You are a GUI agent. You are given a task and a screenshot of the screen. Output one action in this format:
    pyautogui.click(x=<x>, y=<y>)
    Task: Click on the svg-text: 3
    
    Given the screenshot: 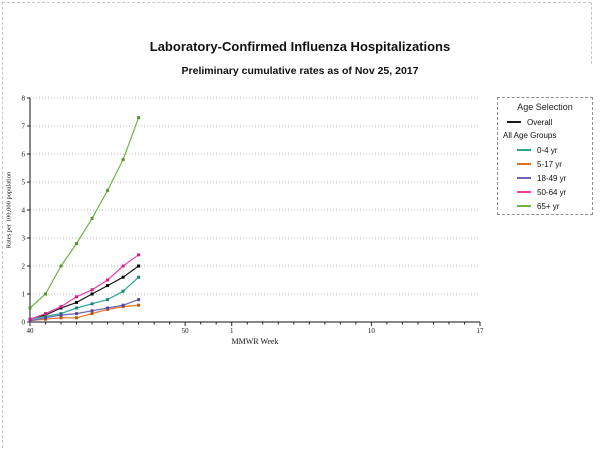 What is the action you would take?
    pyautogui.click(x=24, y=239)
    